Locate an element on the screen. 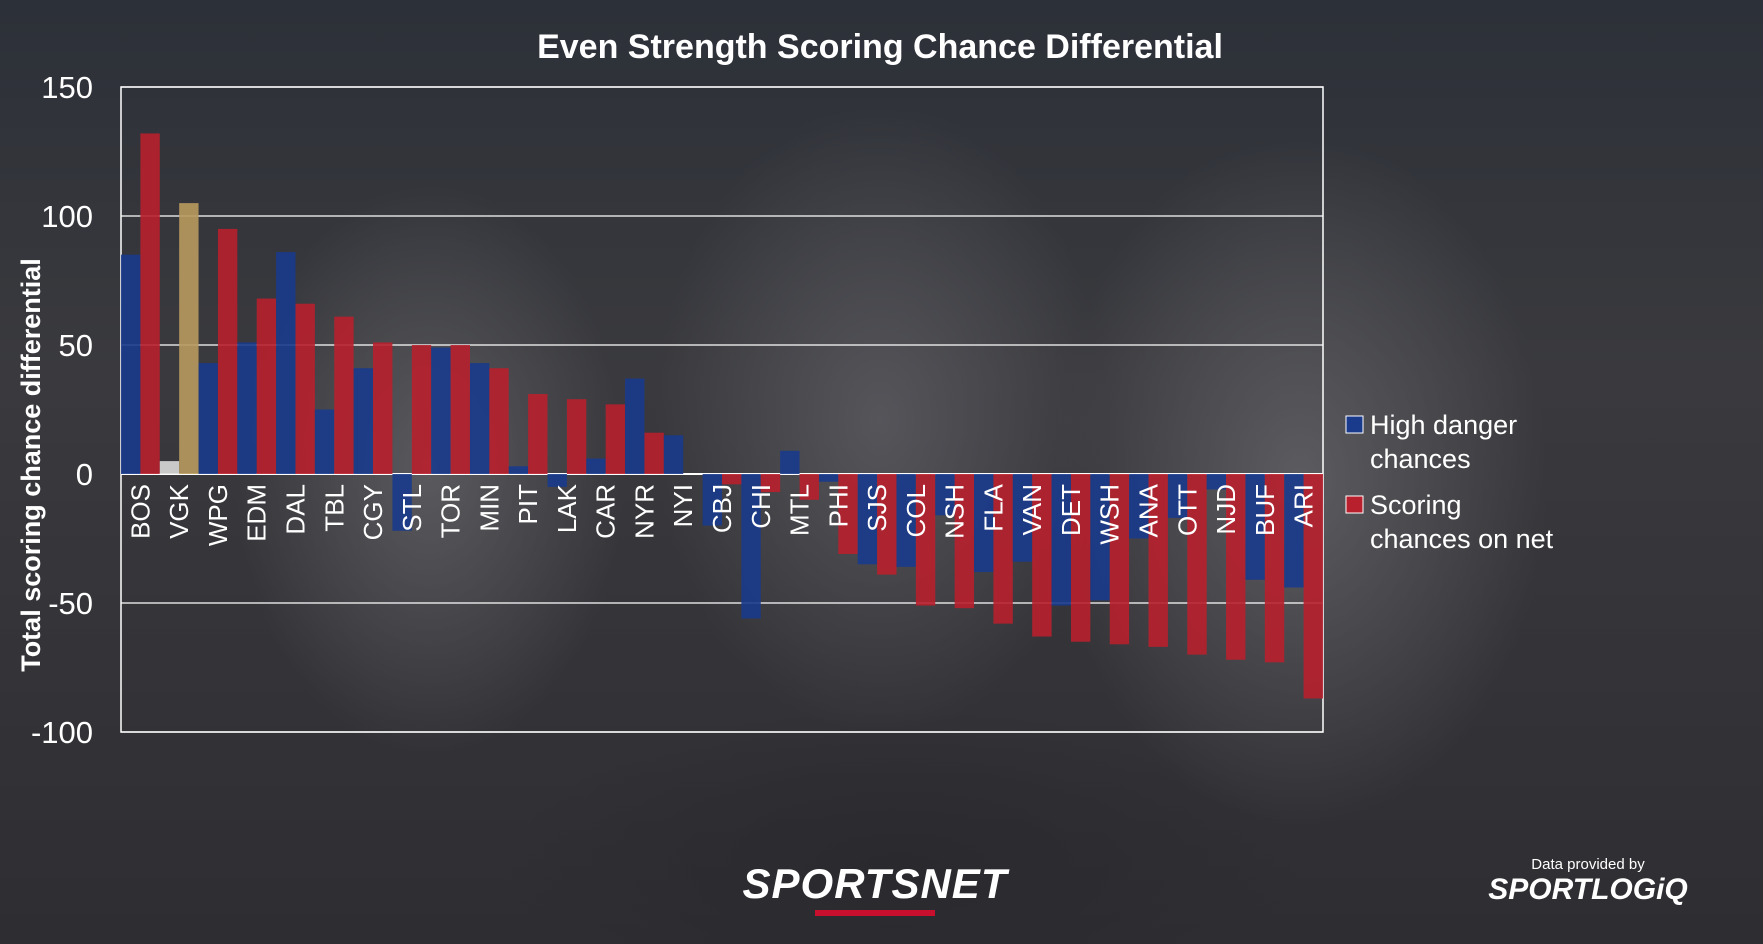  bar-van-high-danger is located at coordinates (1022, 518).